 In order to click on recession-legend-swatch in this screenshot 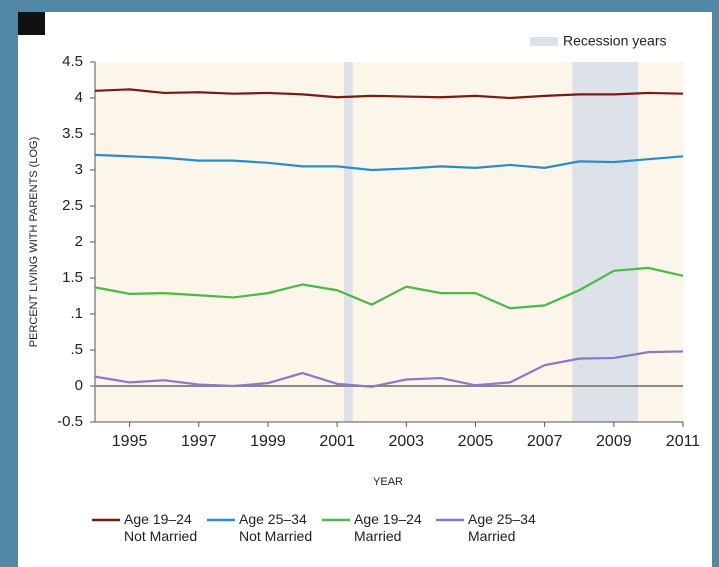, I will do `click(544, 41)`.